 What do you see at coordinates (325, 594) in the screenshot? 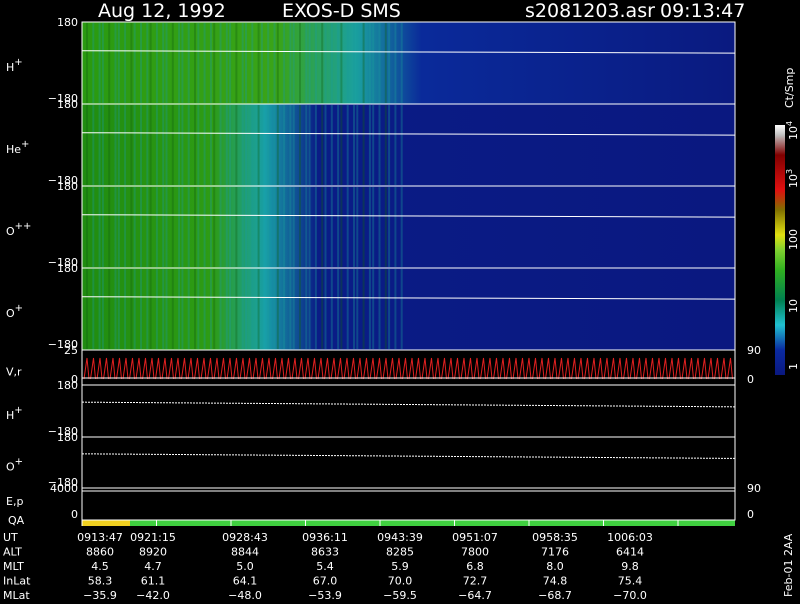
I see `cell: −53.9` at bounding box center [325, 594].